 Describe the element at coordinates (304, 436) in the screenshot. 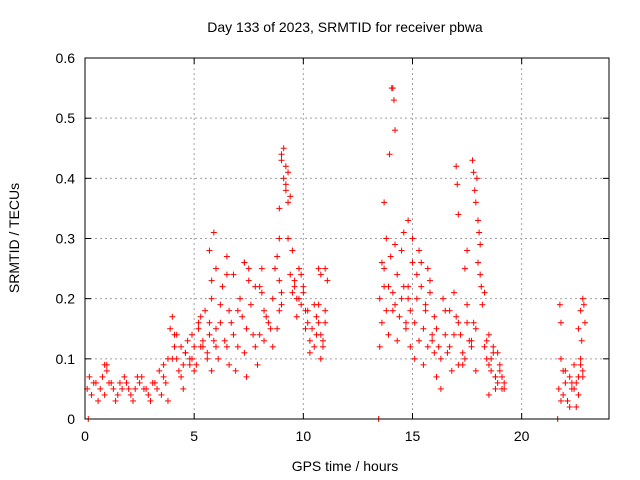

I see `x-tick-label: 10` at that location.